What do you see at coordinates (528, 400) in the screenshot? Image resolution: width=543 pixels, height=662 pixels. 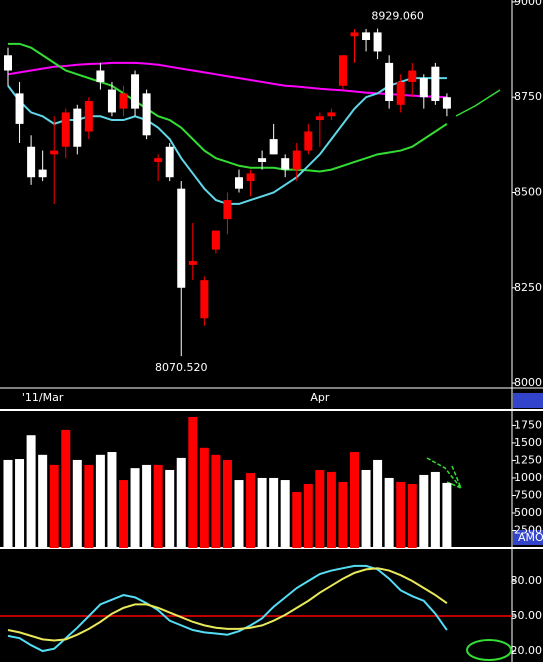 I see `scale-box` at bounding box center [528, 400].